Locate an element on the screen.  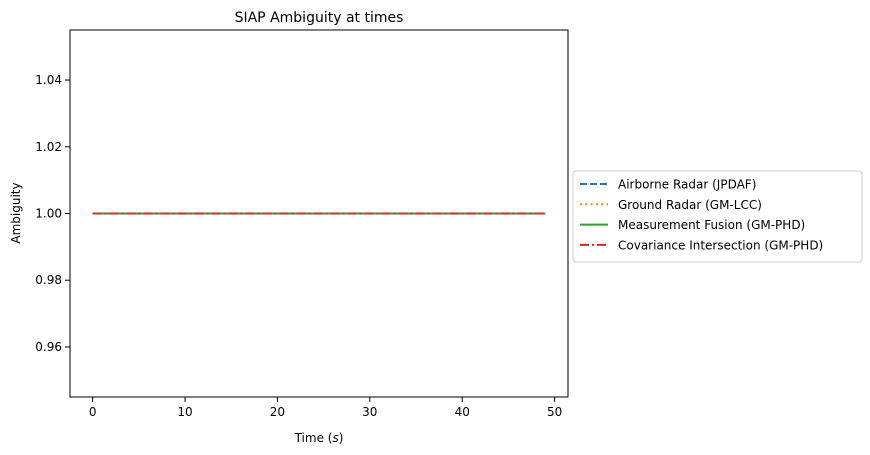
y-tick-label: 0.98 is located at coordinates (48, 280).